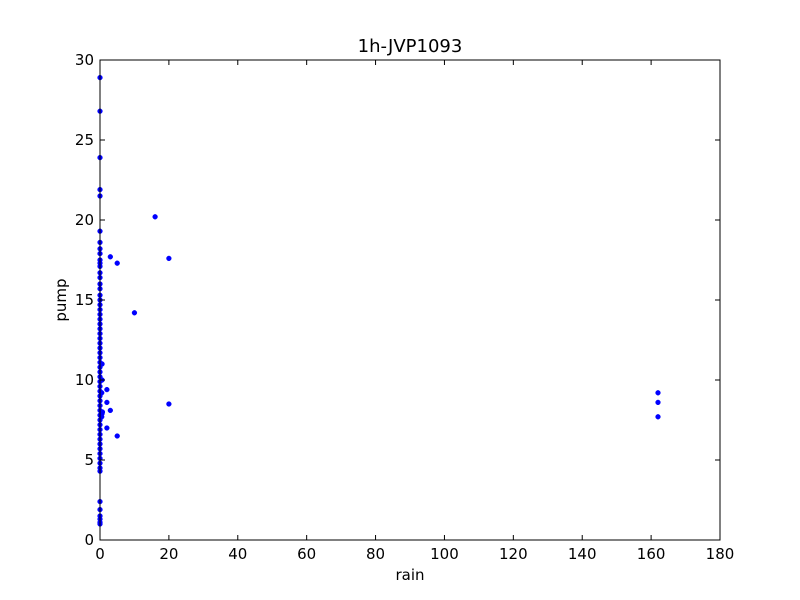 This screenshot has height=600, width=800. What do you see at coordinates (375, 554) in the screenshot?
I see `x-tick-label: 80` at bounding box center [375, 554].